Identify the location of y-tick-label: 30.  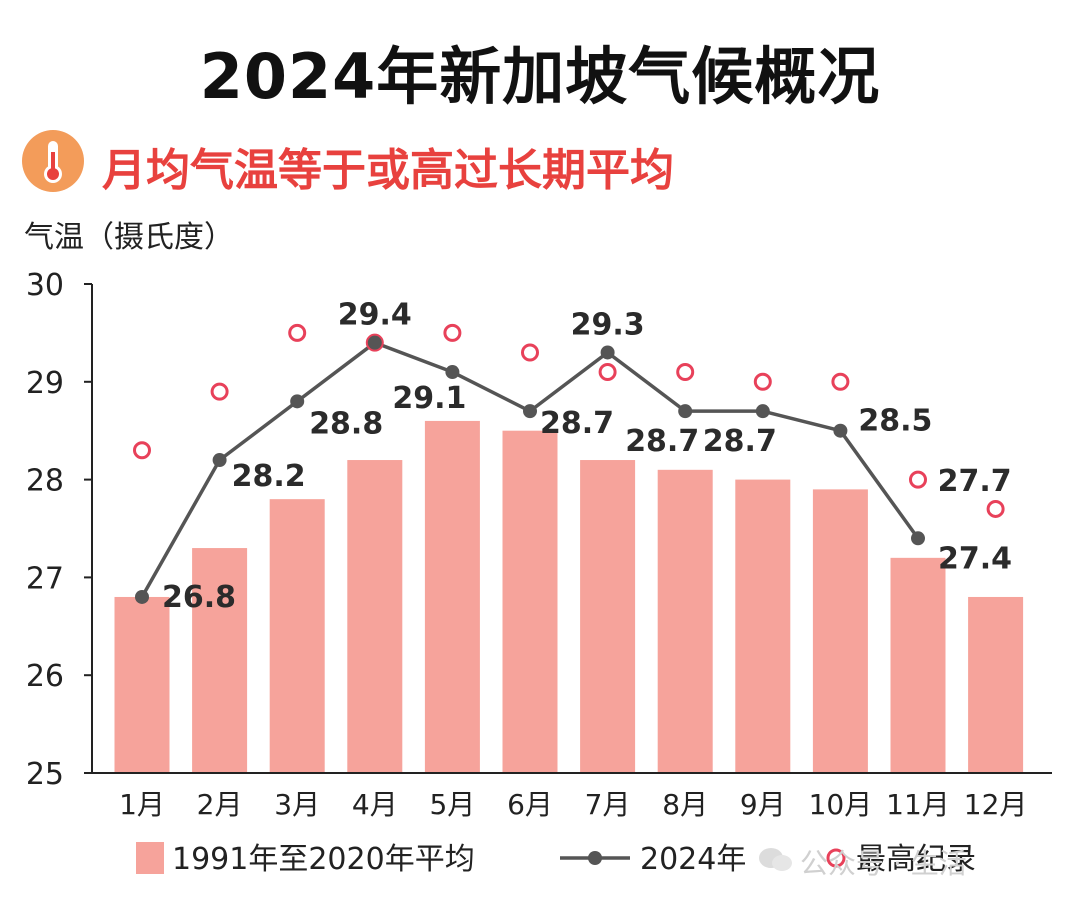
(45, 285).